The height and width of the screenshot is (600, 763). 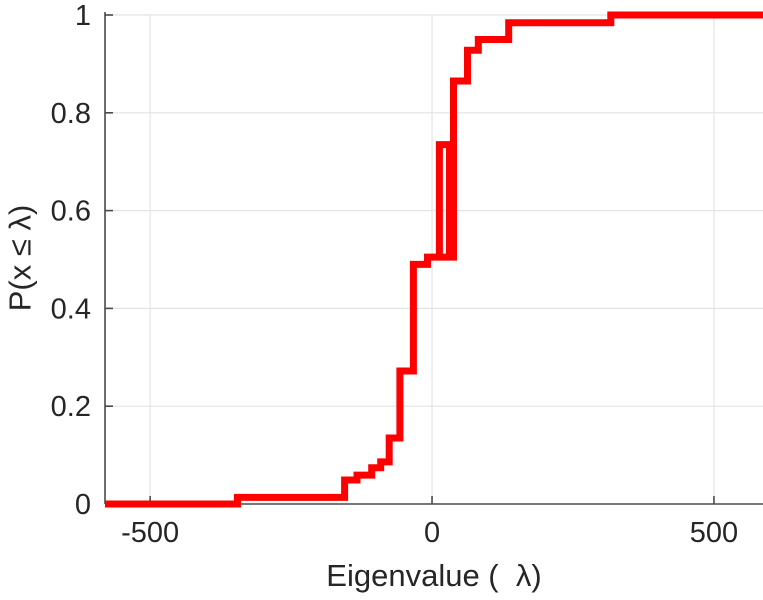 I want to click on y-tick-label: 0.8, so click(x=71, y=114).